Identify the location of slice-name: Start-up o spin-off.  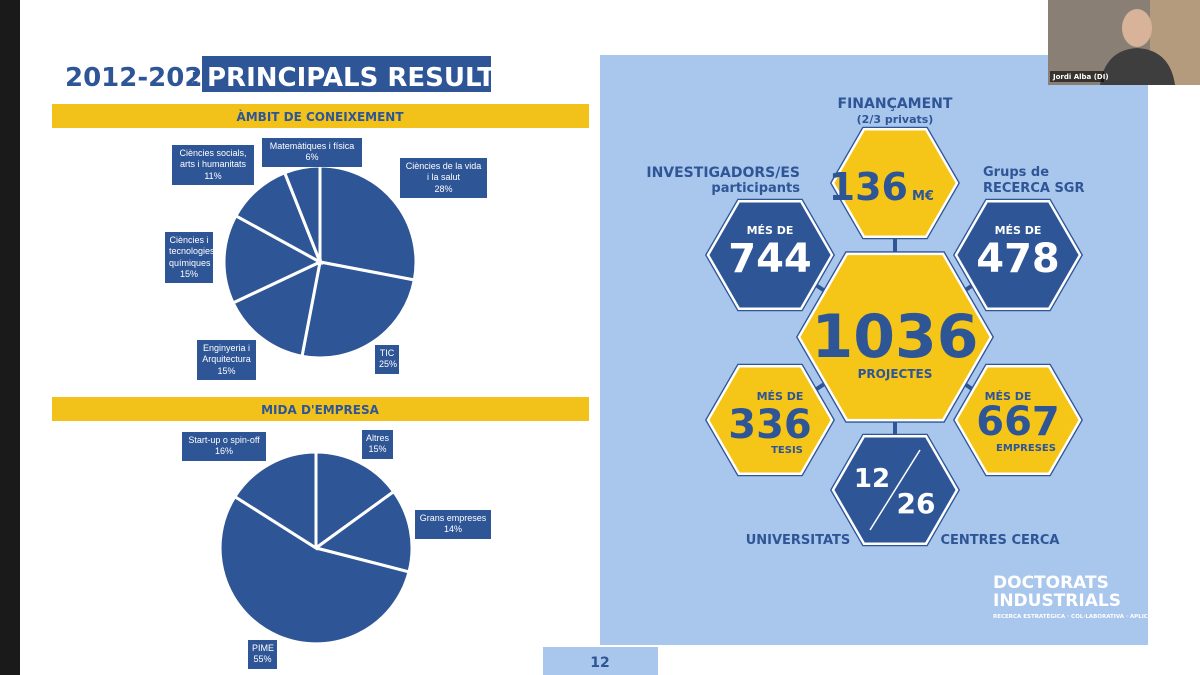
(224, 440).